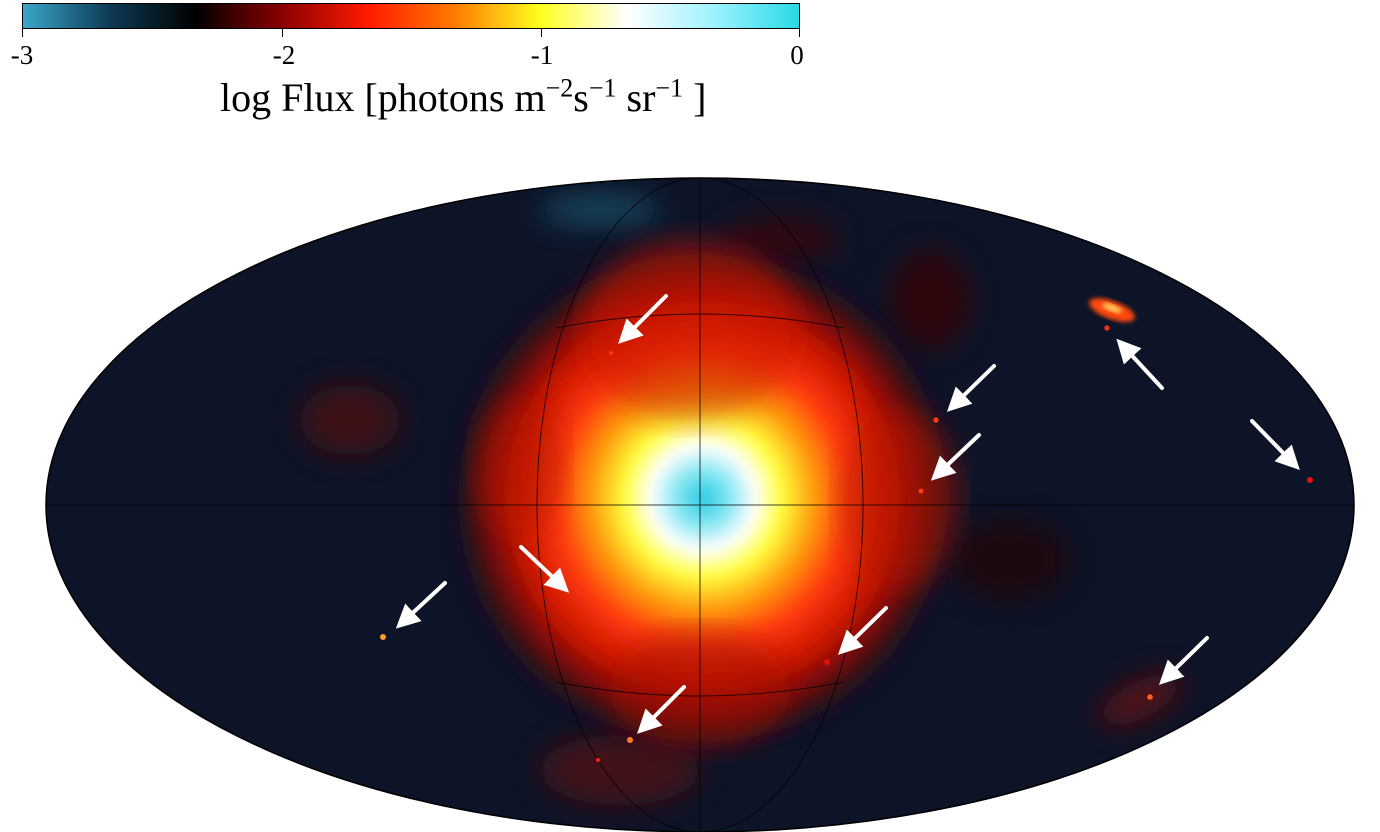 Image resolution: width=1380 pixels, height=832 pixels. I want to click on colorbar-title-text: ], so click(695, 97).